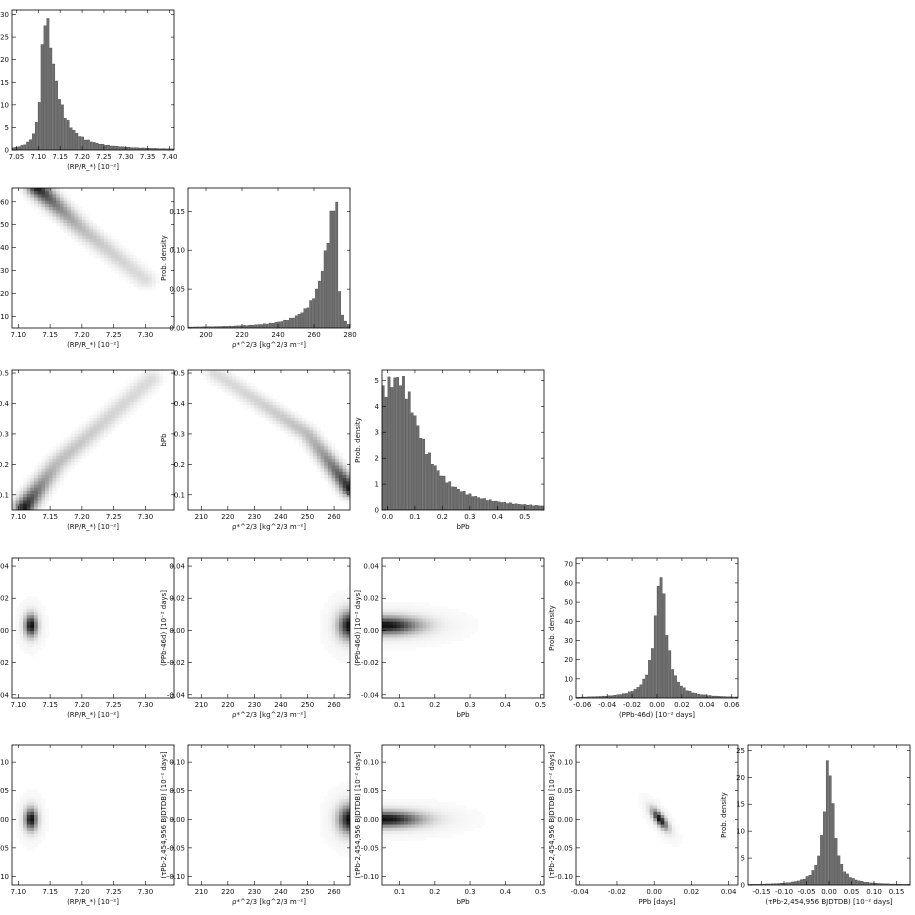 This screenshot has width=915, height=915. Describe the element at coordinates (19, 517) in the screenshot. I see `x-tick-label: 7.10` at that location.